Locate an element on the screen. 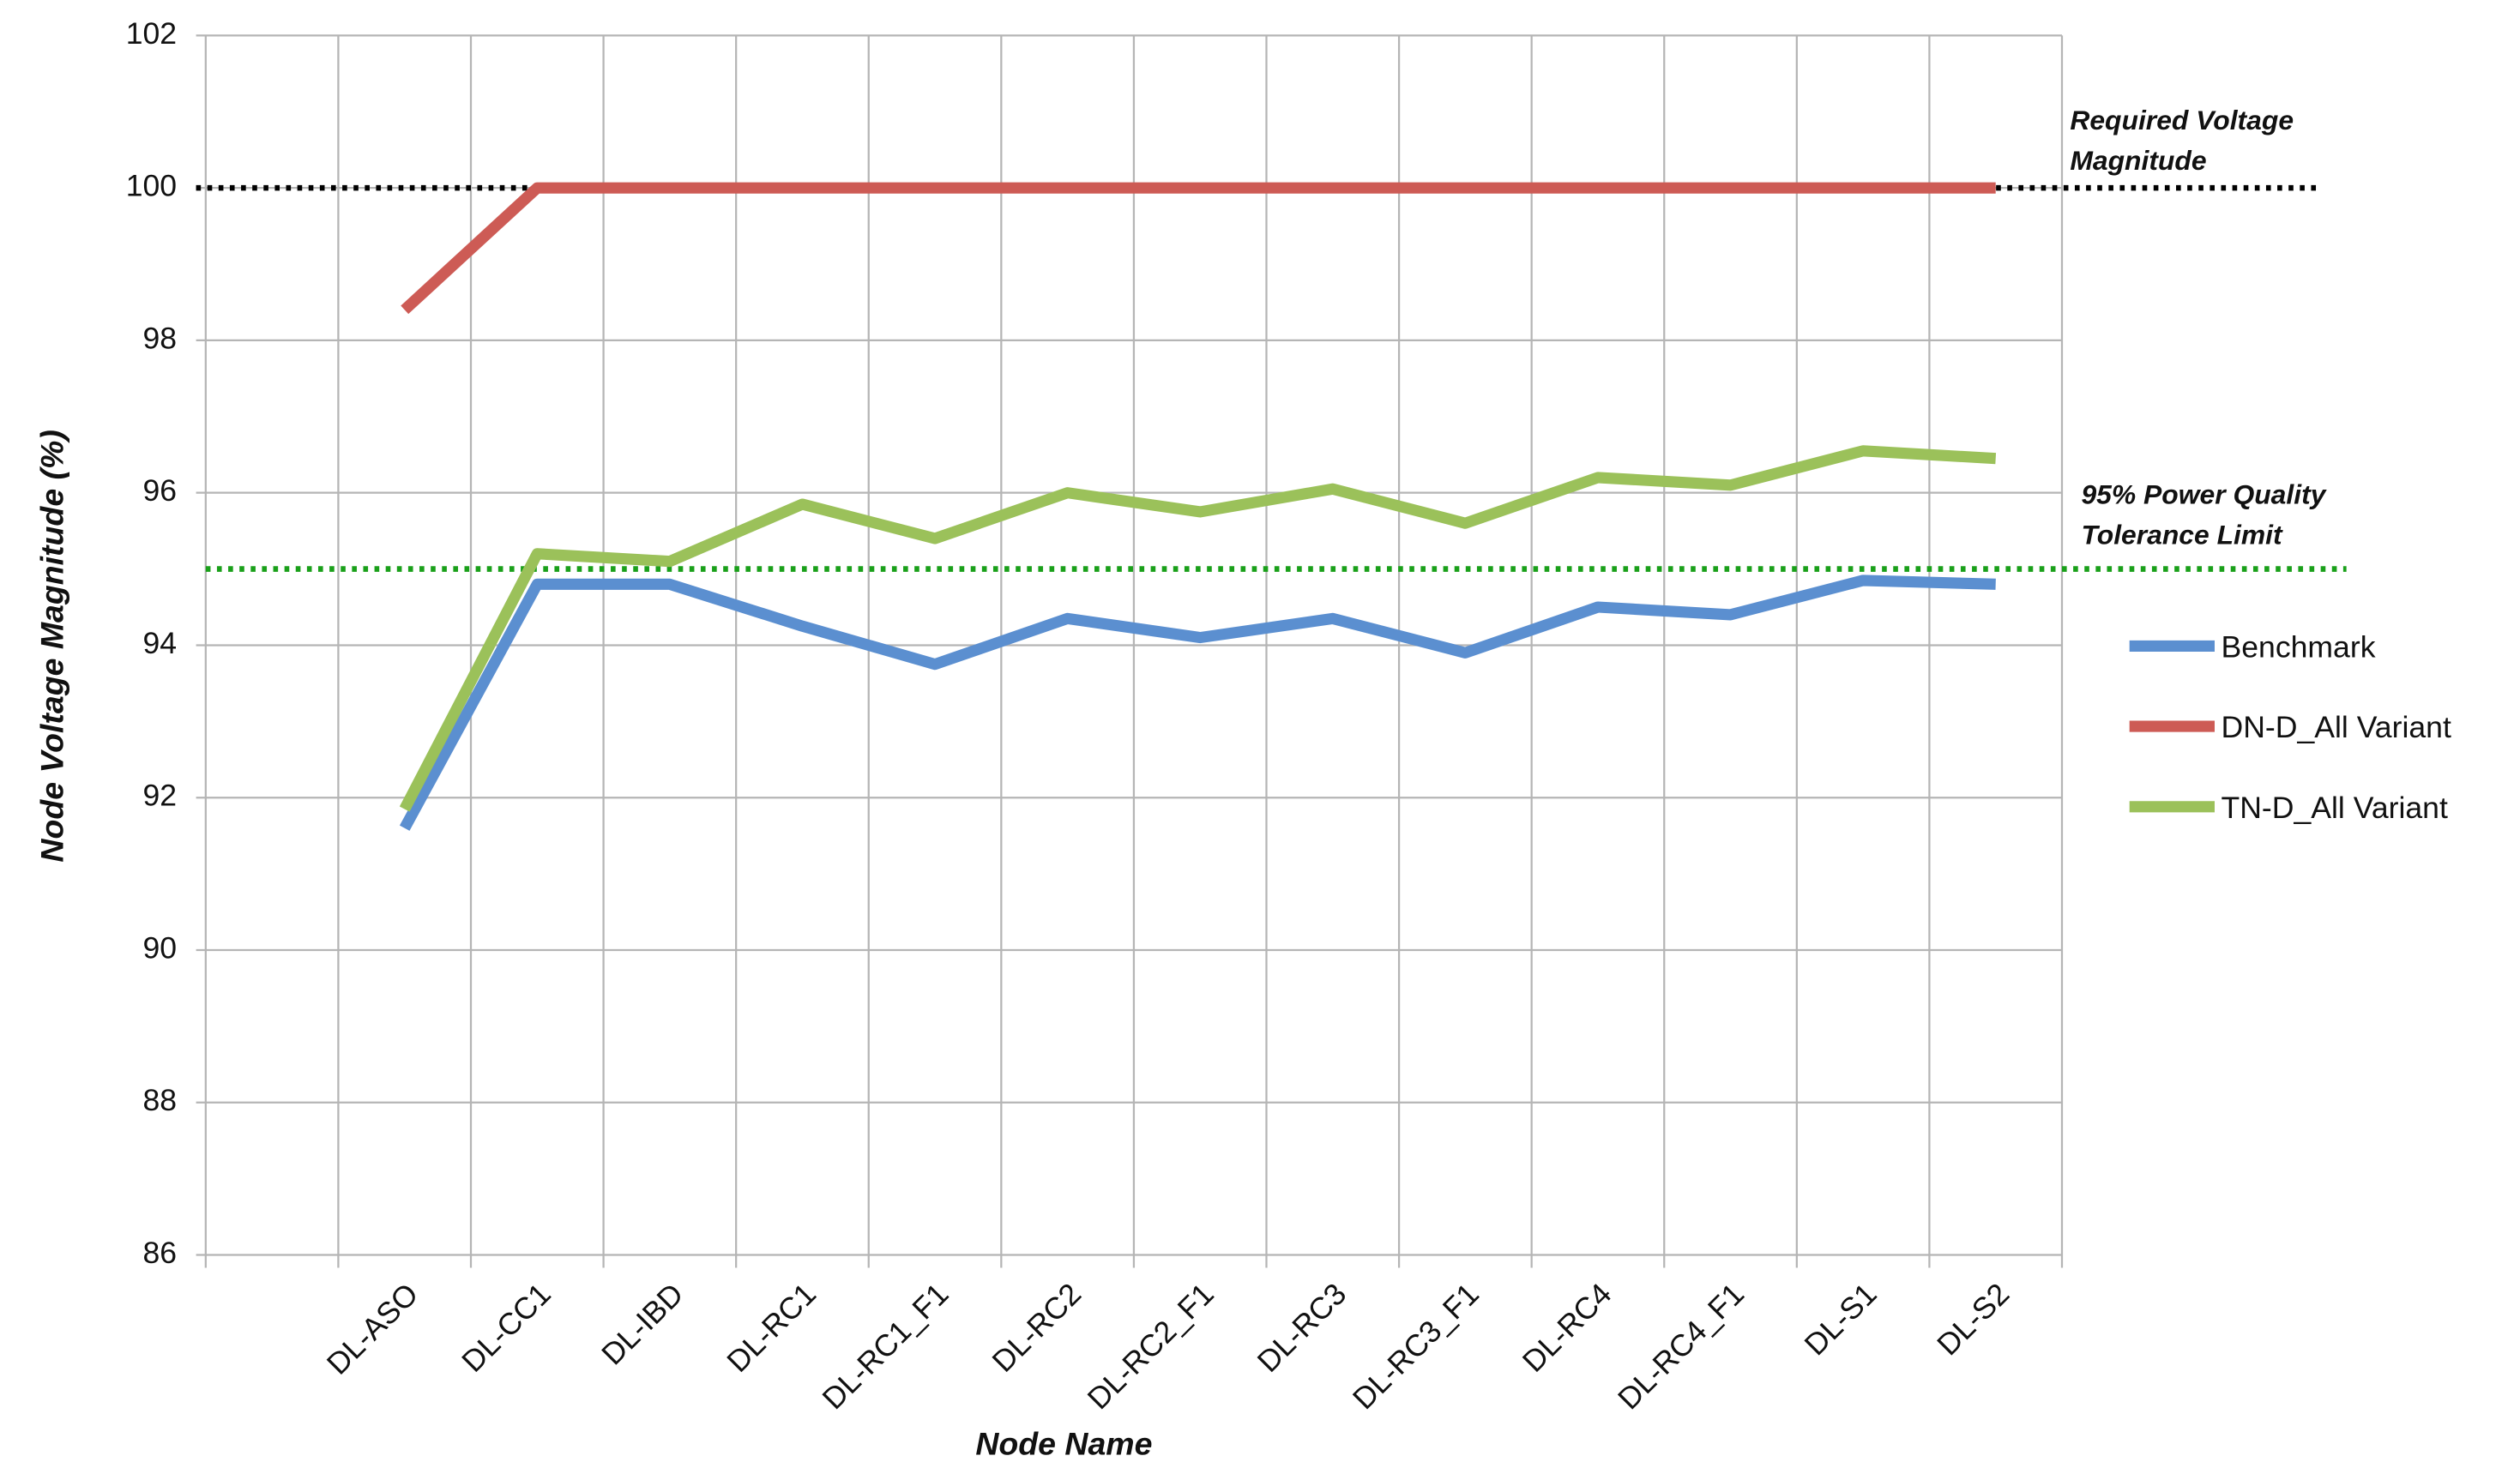  reference-label: Required Voltage is located at coordinates (2182, 120).